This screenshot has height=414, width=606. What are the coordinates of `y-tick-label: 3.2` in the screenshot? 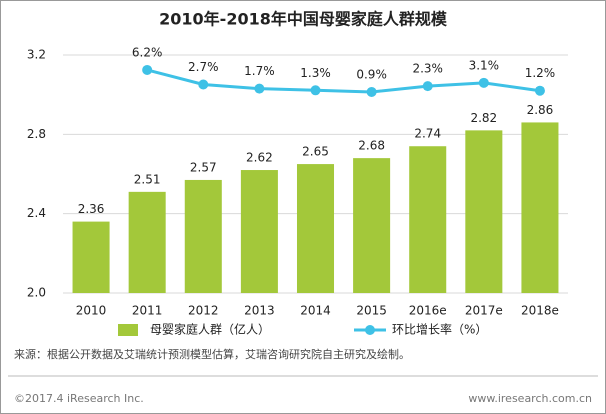 It's located at (36, 55).